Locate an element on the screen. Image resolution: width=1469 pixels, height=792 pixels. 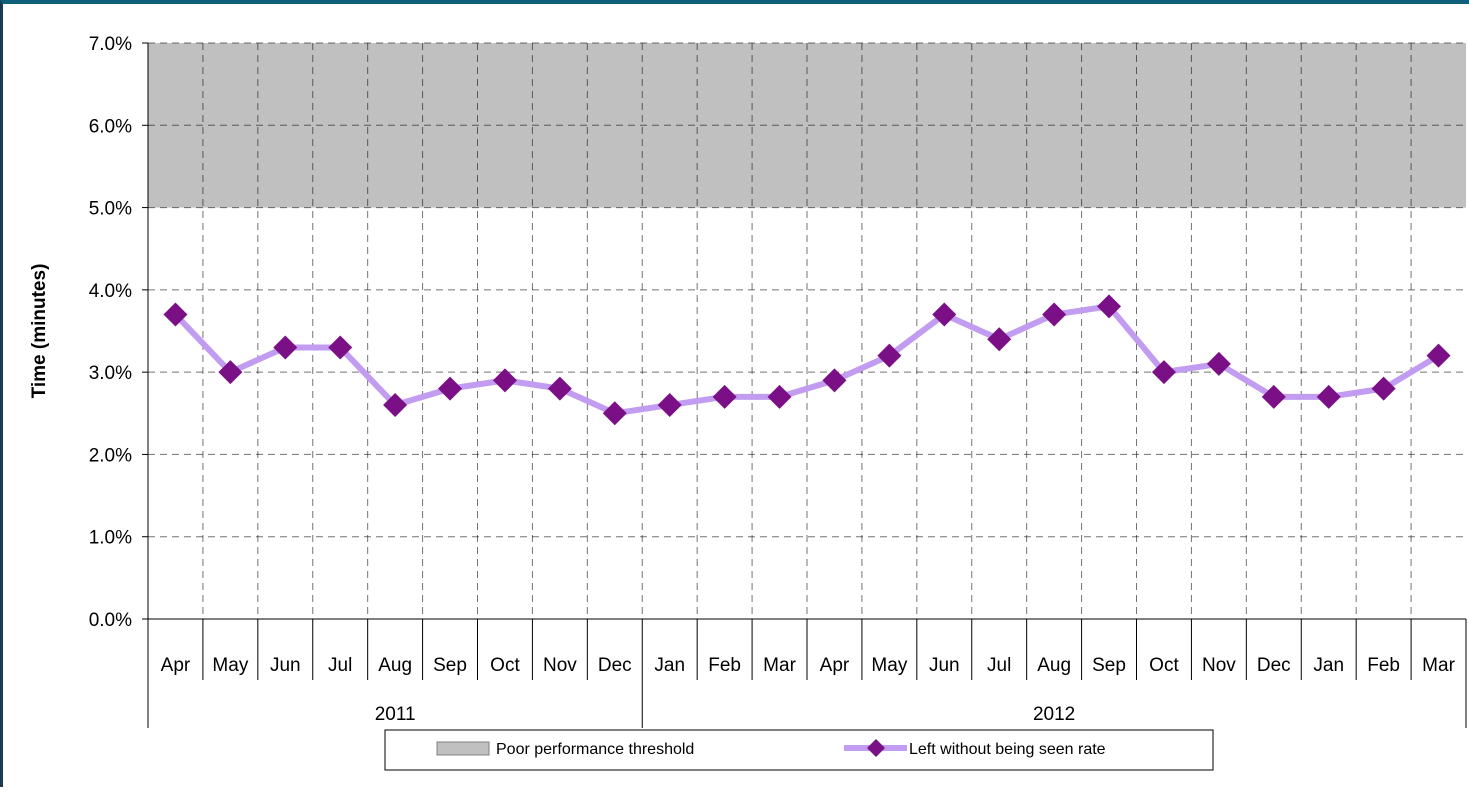
y-tick-label: 3.0% is located at coordinates (110, 373).